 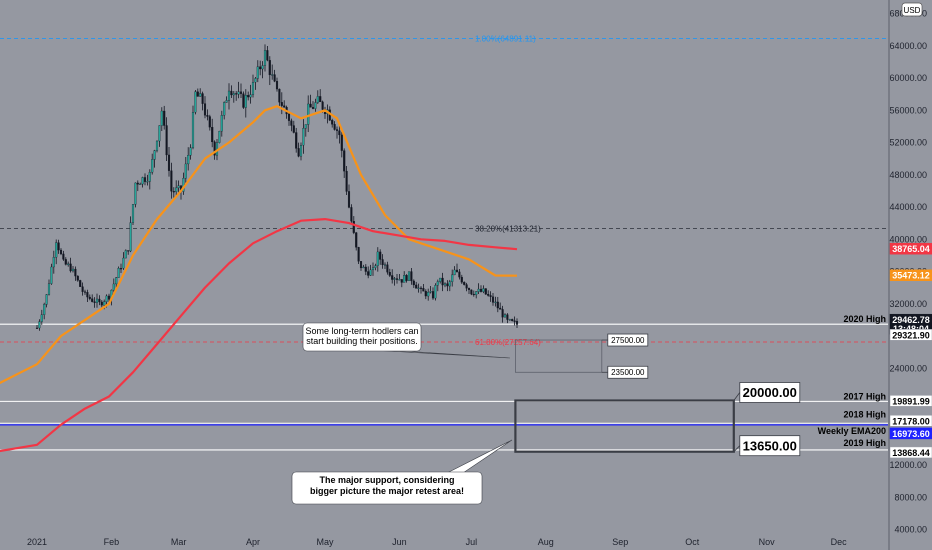 I want to click on level-label: 2018 High, so click(x=864, y=414).